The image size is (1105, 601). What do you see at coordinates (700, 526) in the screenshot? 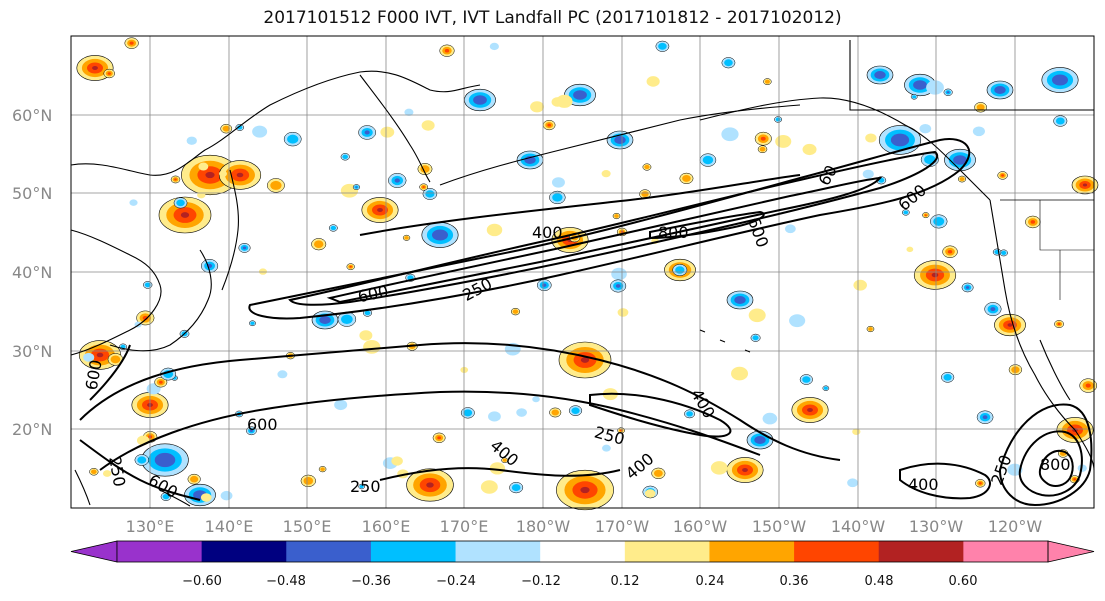
I see `lon-label: 160°W` at bounding box center [700, 526].